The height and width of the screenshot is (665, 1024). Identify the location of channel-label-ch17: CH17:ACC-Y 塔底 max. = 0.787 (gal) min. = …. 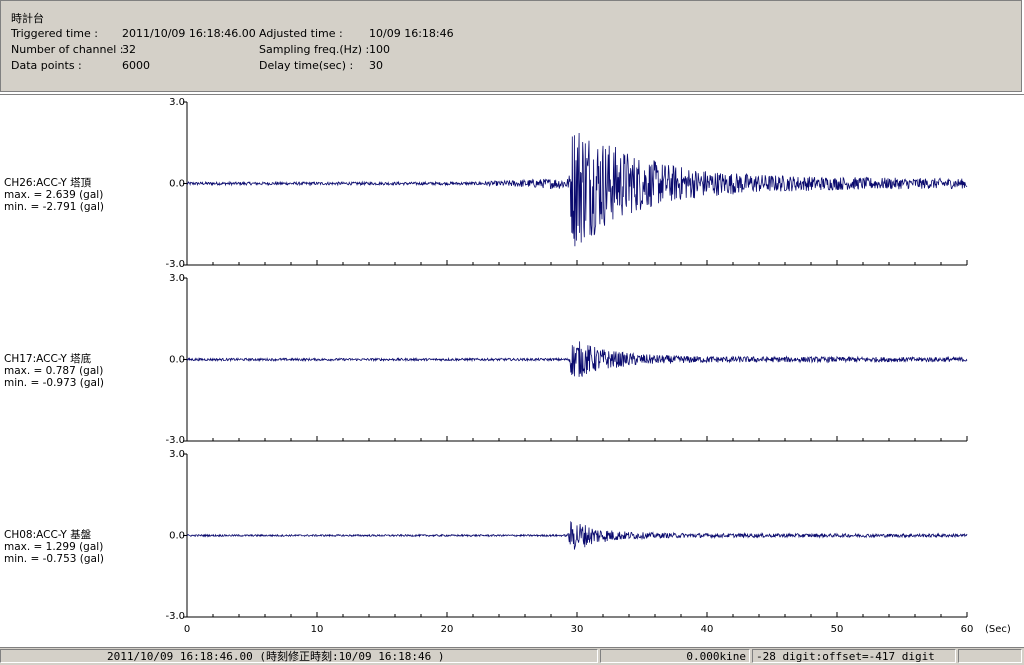
(54, 371).